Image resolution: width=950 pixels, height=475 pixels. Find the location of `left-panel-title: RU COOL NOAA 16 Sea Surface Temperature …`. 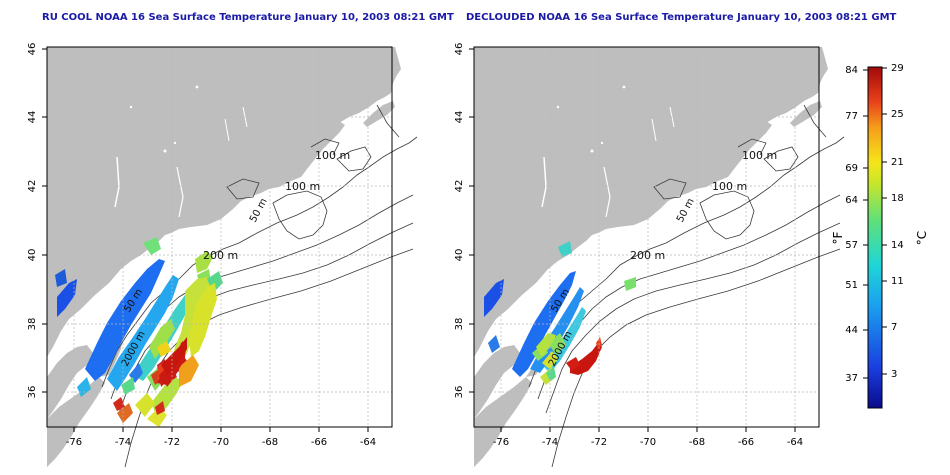

left-panel-title: RU COOL NOAA 16 Sea Surface Temperature … is located at coordinates (248, 17).